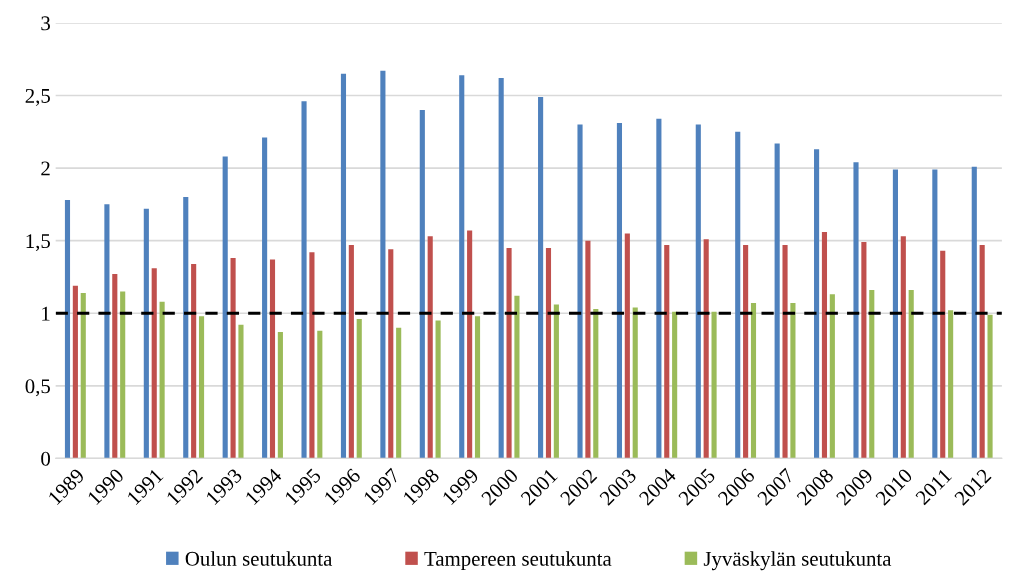 The width and height of the screenshot is (1012, 573). I want to click on y-tick-label: 2, so click(45, 168).